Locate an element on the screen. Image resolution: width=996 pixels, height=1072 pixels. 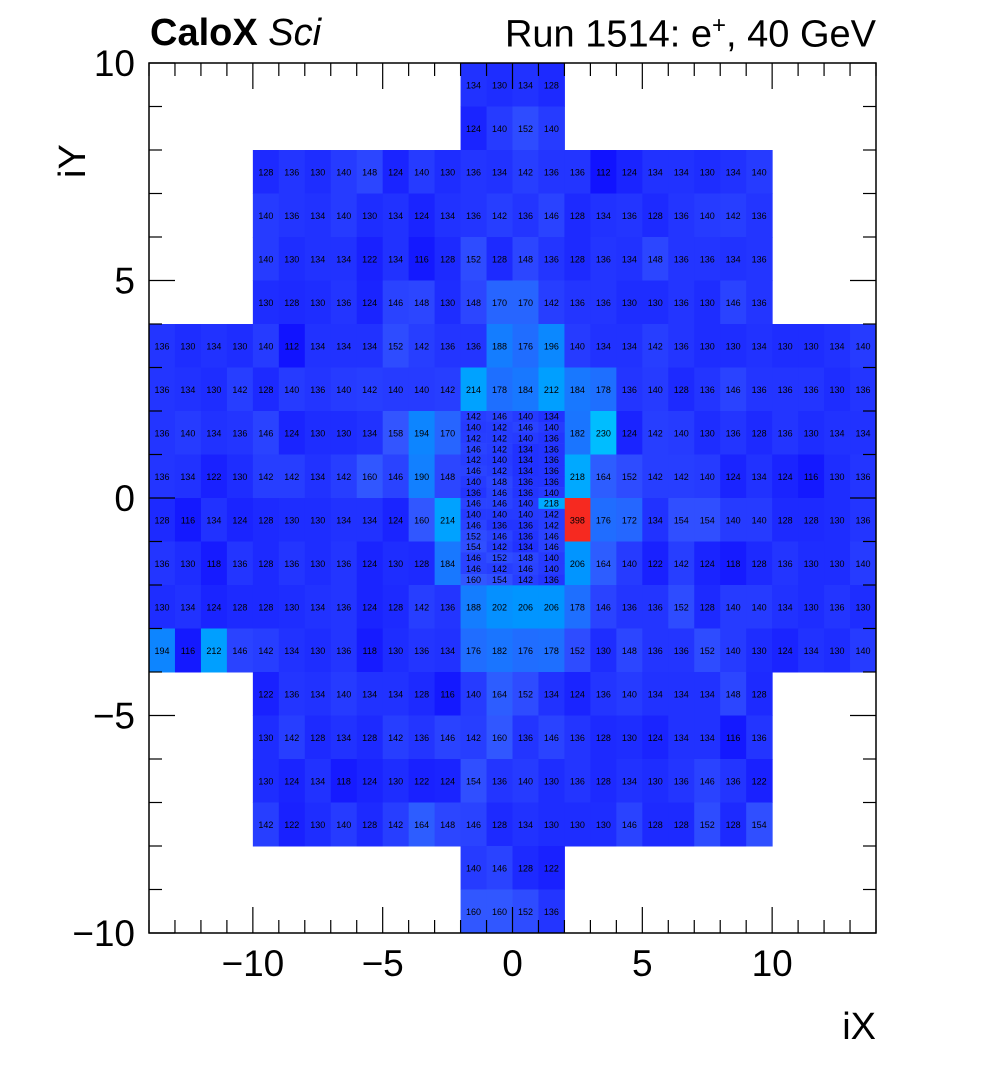
cell-value-label: 142 is located at coordinates (733, 216).